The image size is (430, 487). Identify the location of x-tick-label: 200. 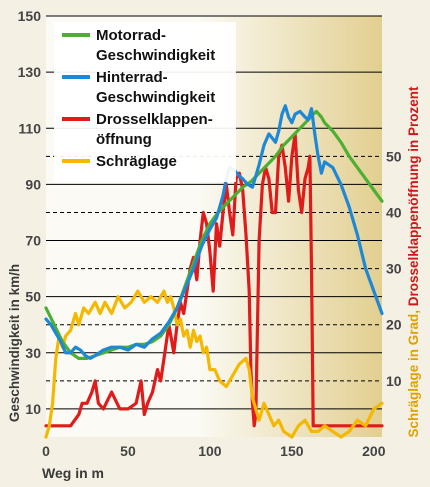
(374, 451).